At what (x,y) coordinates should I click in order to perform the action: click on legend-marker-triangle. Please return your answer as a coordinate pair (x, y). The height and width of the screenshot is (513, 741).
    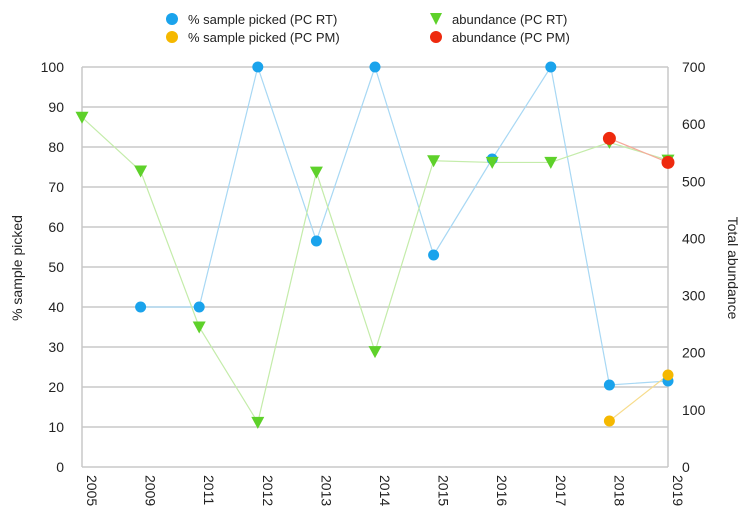
    Looking at the image, I should click on (436, 19).